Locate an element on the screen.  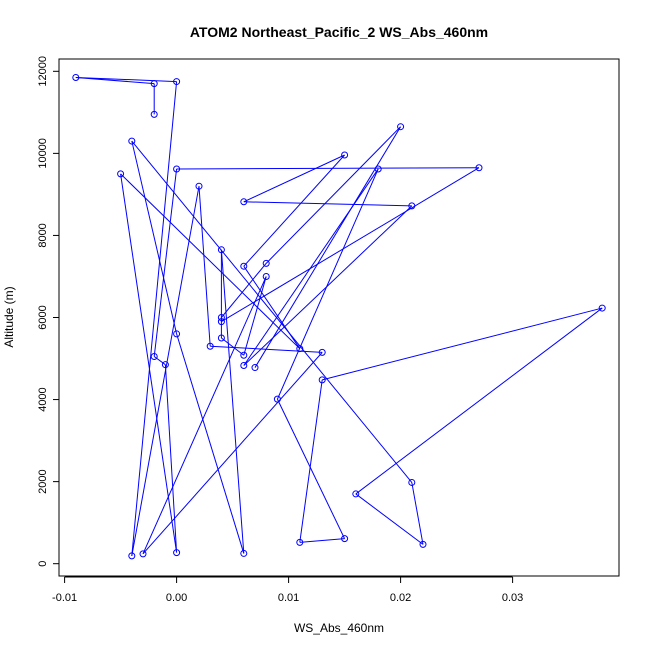
y-axis-label: Altitude (m) is located at coordinates (9, 316).